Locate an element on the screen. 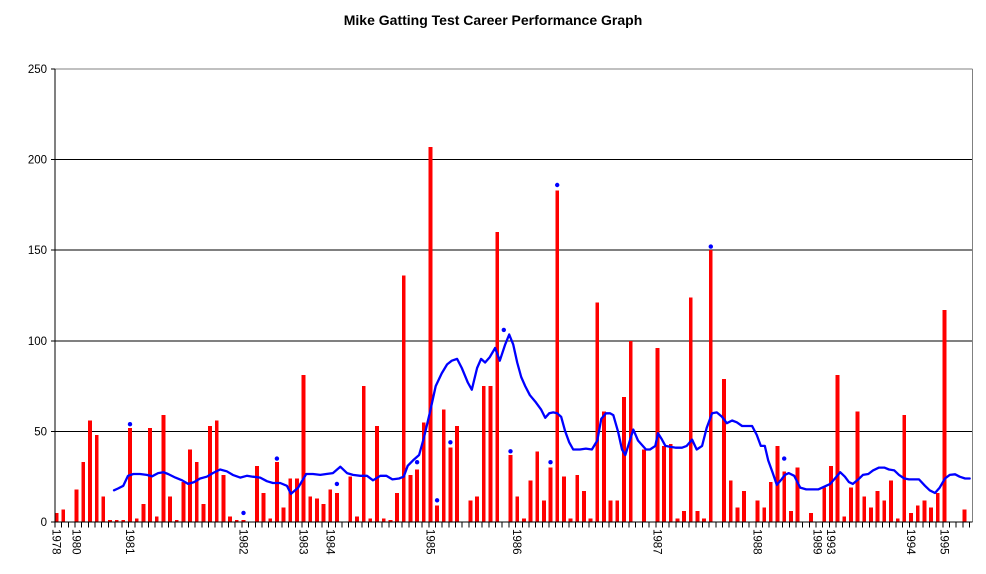  year-label: 1993 is located at coordinates (830, 542).